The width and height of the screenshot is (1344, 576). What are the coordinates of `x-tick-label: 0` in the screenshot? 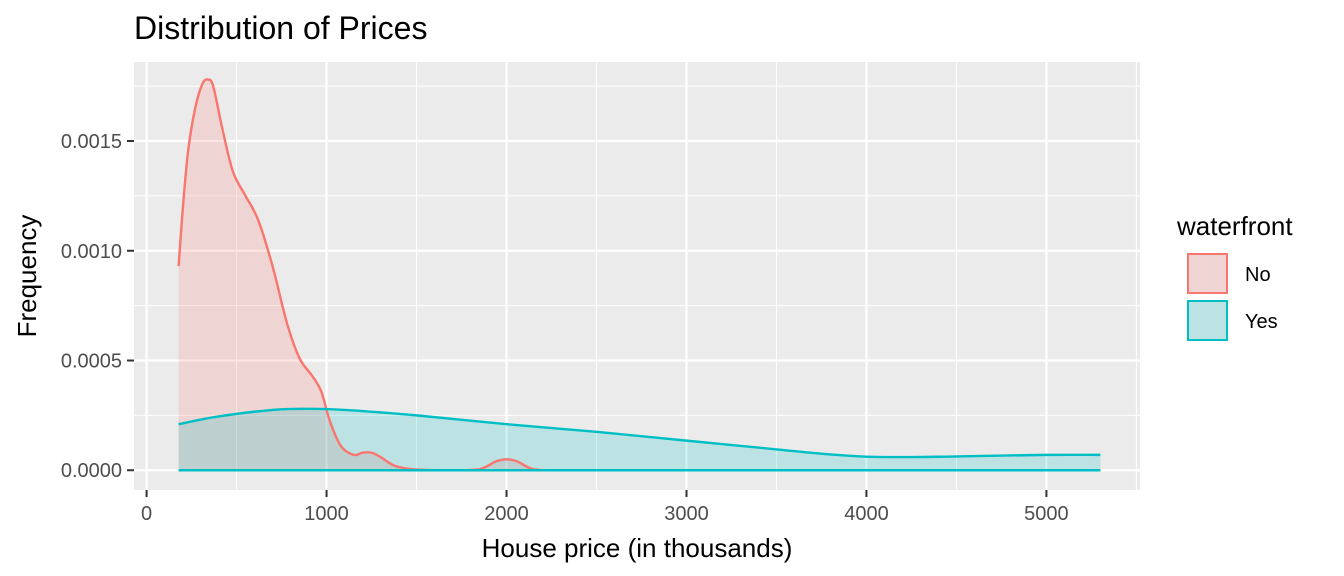 It's located at (146, 514).